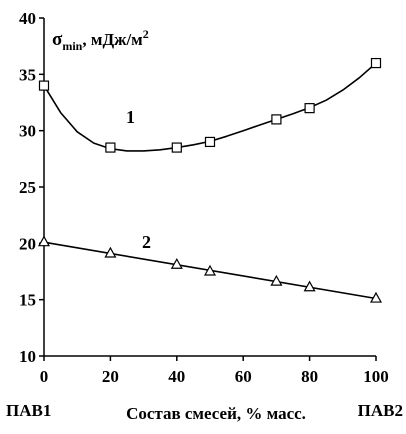  Describe the element at coordinates (72, 46) in the screenshot. I see `y-axis-title-subscript: min` at that location.